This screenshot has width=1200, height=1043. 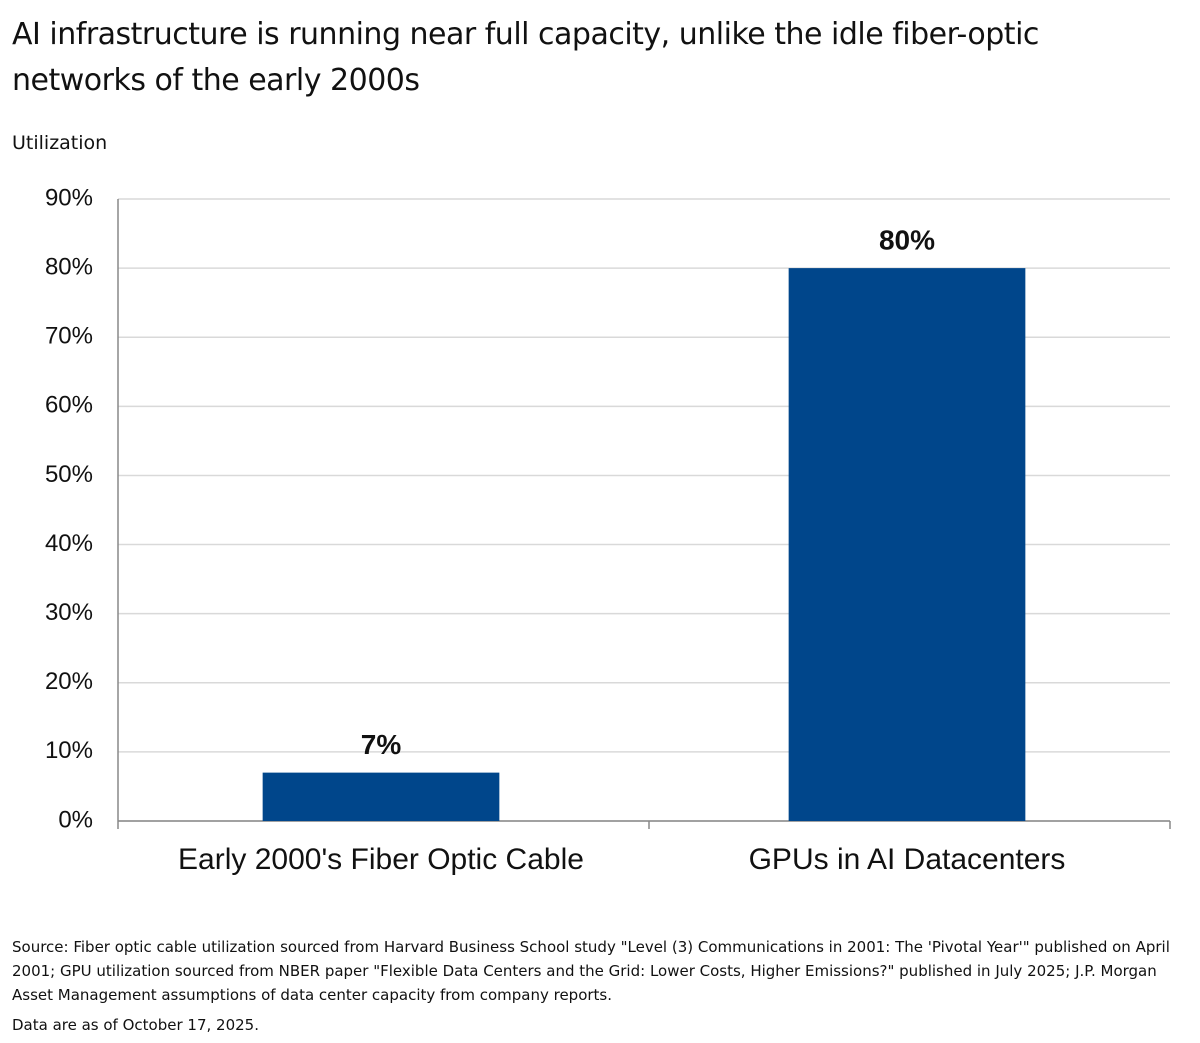 I want to click on date-note: Data are as of October 17, 2025., so click(x=135, y=1025).